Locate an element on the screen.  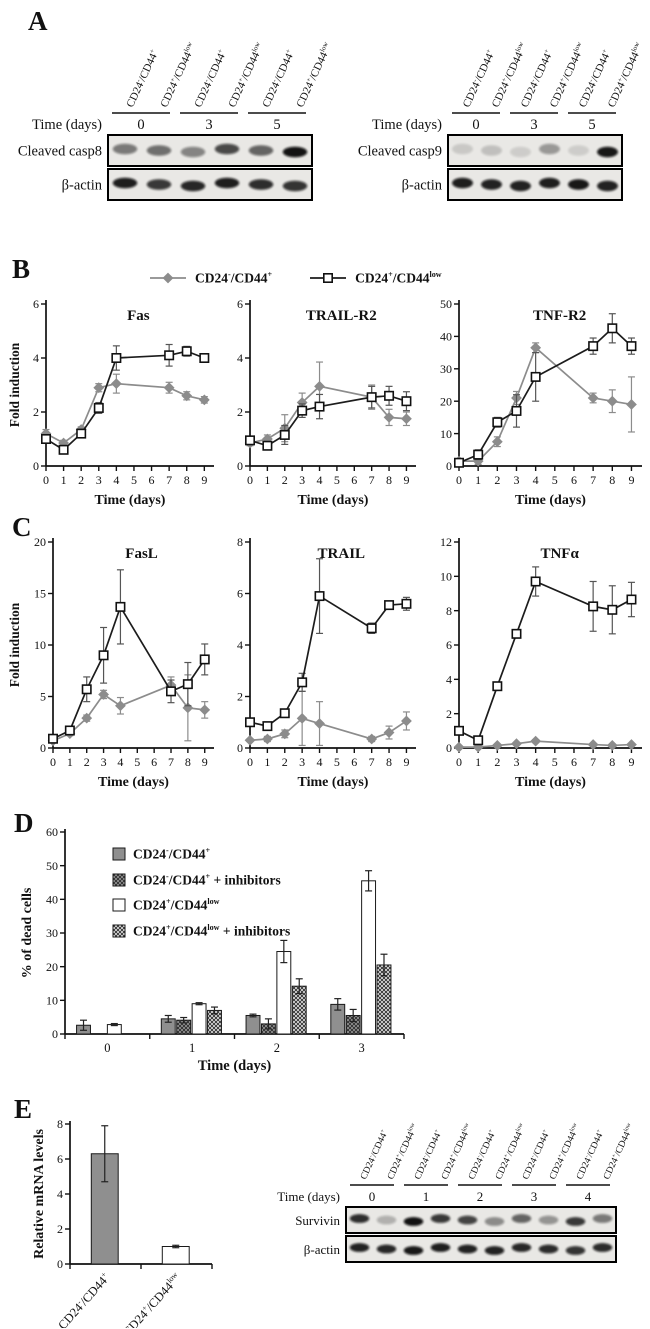
svg-text: Cleaved casp9 is located at coordinates (400, 152).